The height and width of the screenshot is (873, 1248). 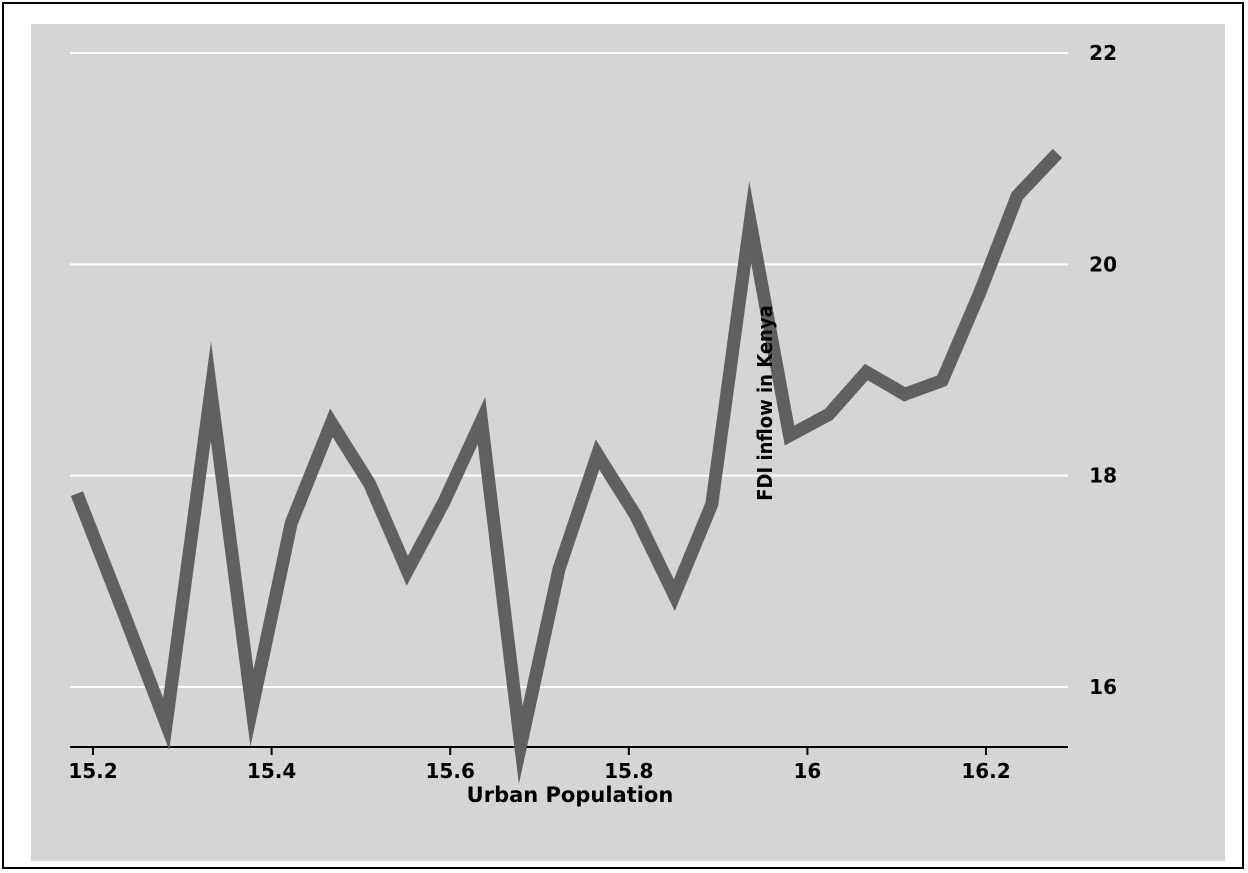 I want to click on x-tick-label-15.4: 15.4, so click(x=271, y=771).